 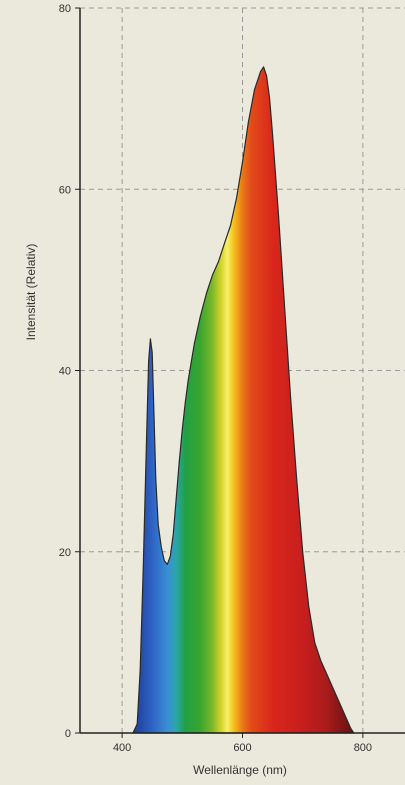 What do you see at coordinates (65, 553) in the screenshot?
I see `y-tick-label: 20` at bounding box center [65, 553].